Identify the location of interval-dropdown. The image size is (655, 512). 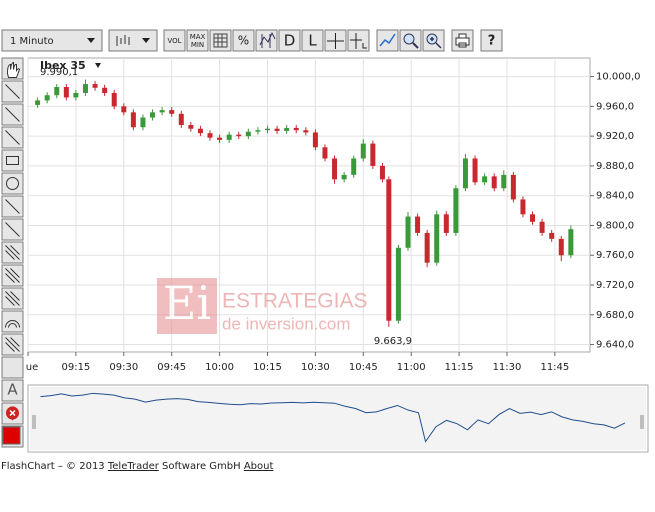
(52, 40).